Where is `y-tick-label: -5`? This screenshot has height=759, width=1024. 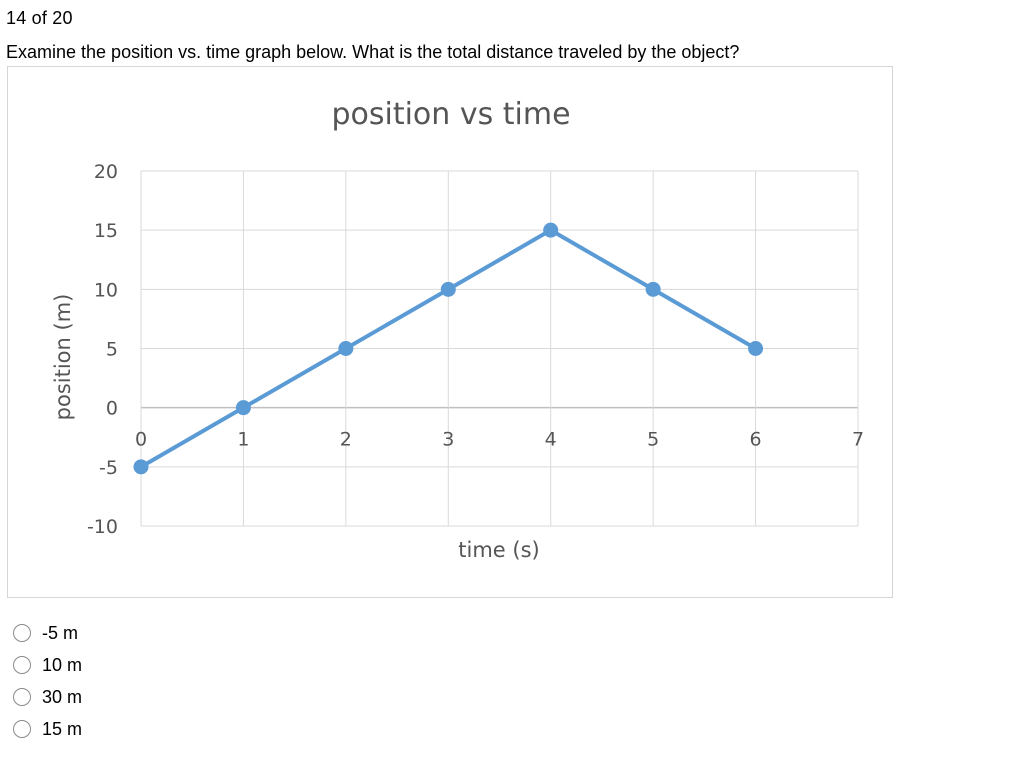 y-tick-label: -5 is located at coordinates (108, 468).